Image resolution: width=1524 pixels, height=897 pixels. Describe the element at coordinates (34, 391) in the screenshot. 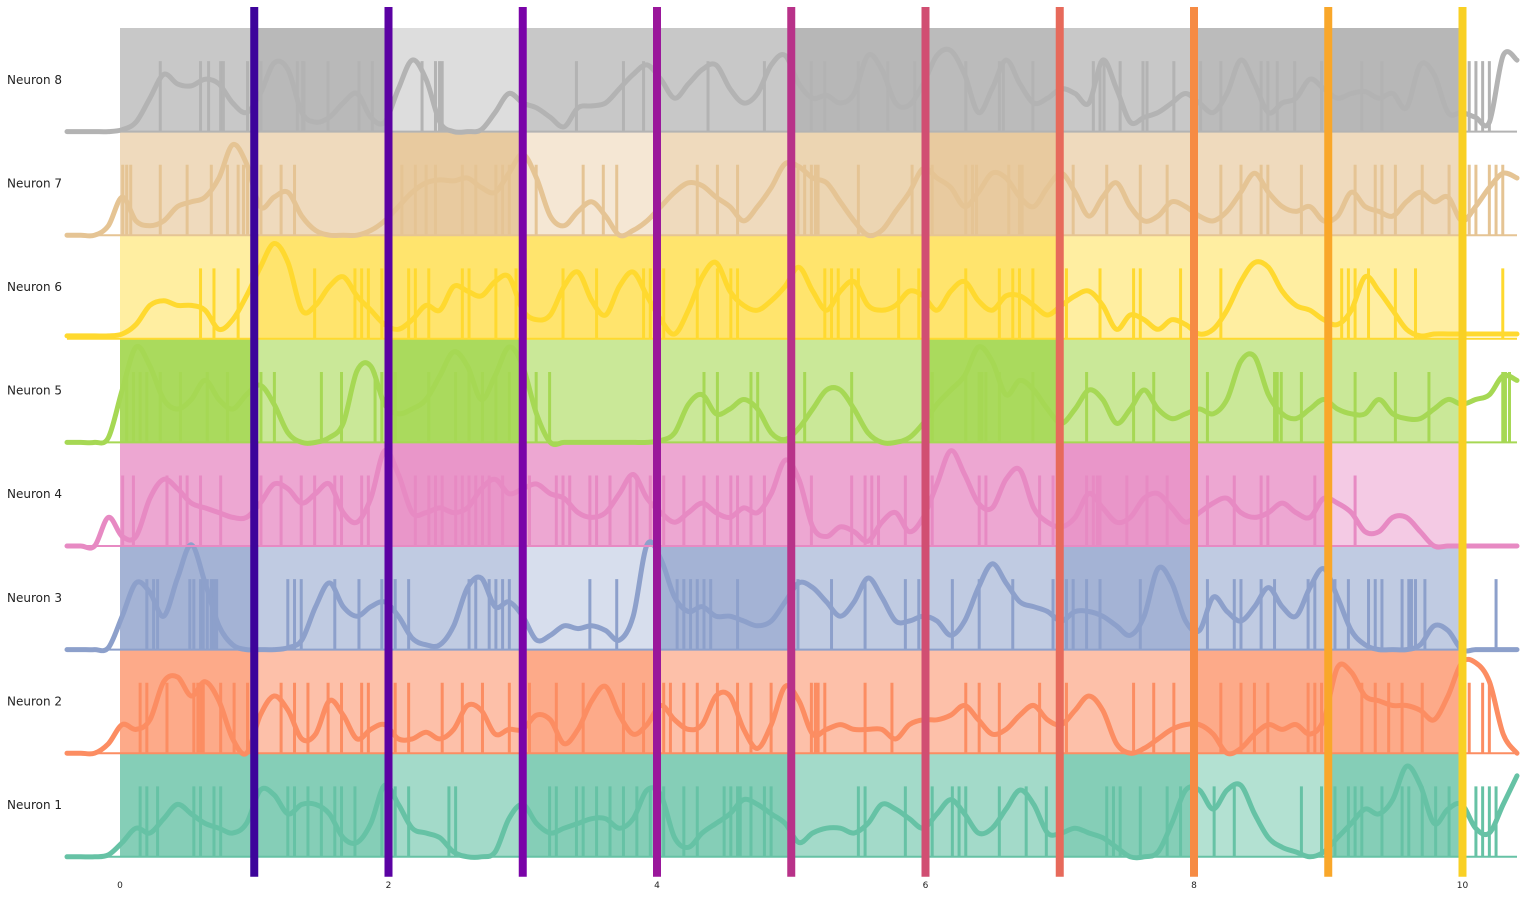

I see `neuron-5-label: Neuron 5` at that location.